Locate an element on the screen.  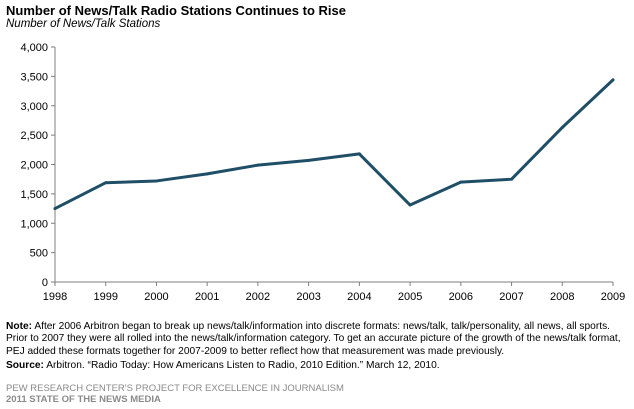
x-tick-label: 2003 is located at coordinates (308, 297).